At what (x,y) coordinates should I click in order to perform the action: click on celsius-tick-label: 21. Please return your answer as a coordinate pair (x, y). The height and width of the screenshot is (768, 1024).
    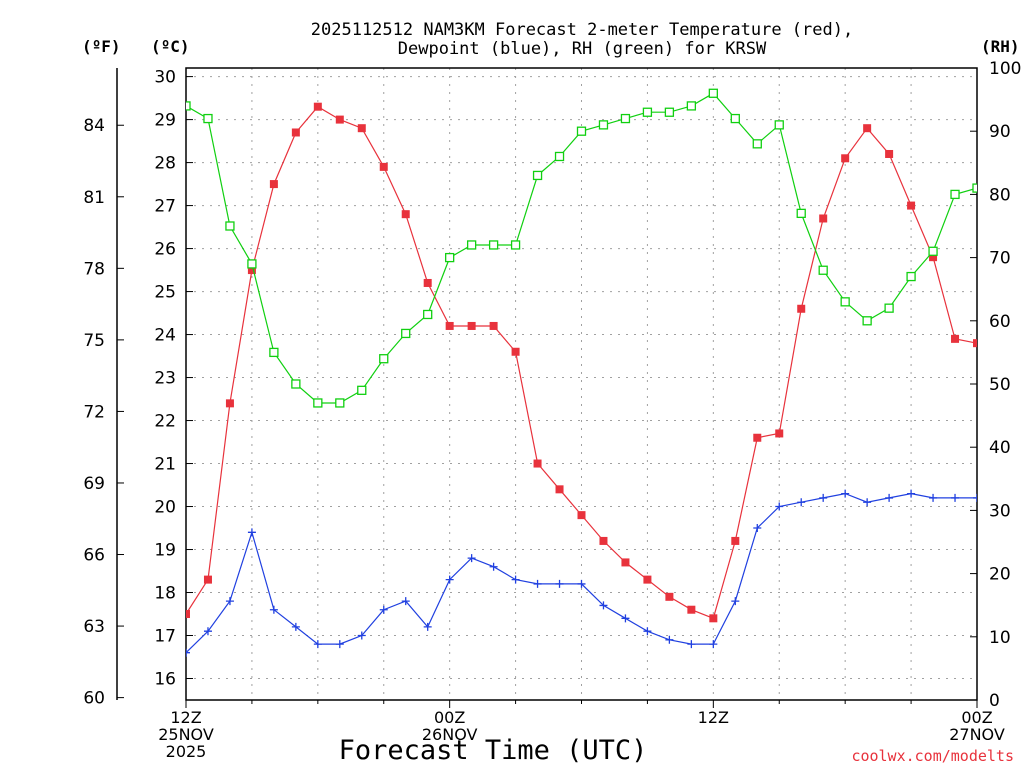
    Looking at the image, I should click on (165, 465).